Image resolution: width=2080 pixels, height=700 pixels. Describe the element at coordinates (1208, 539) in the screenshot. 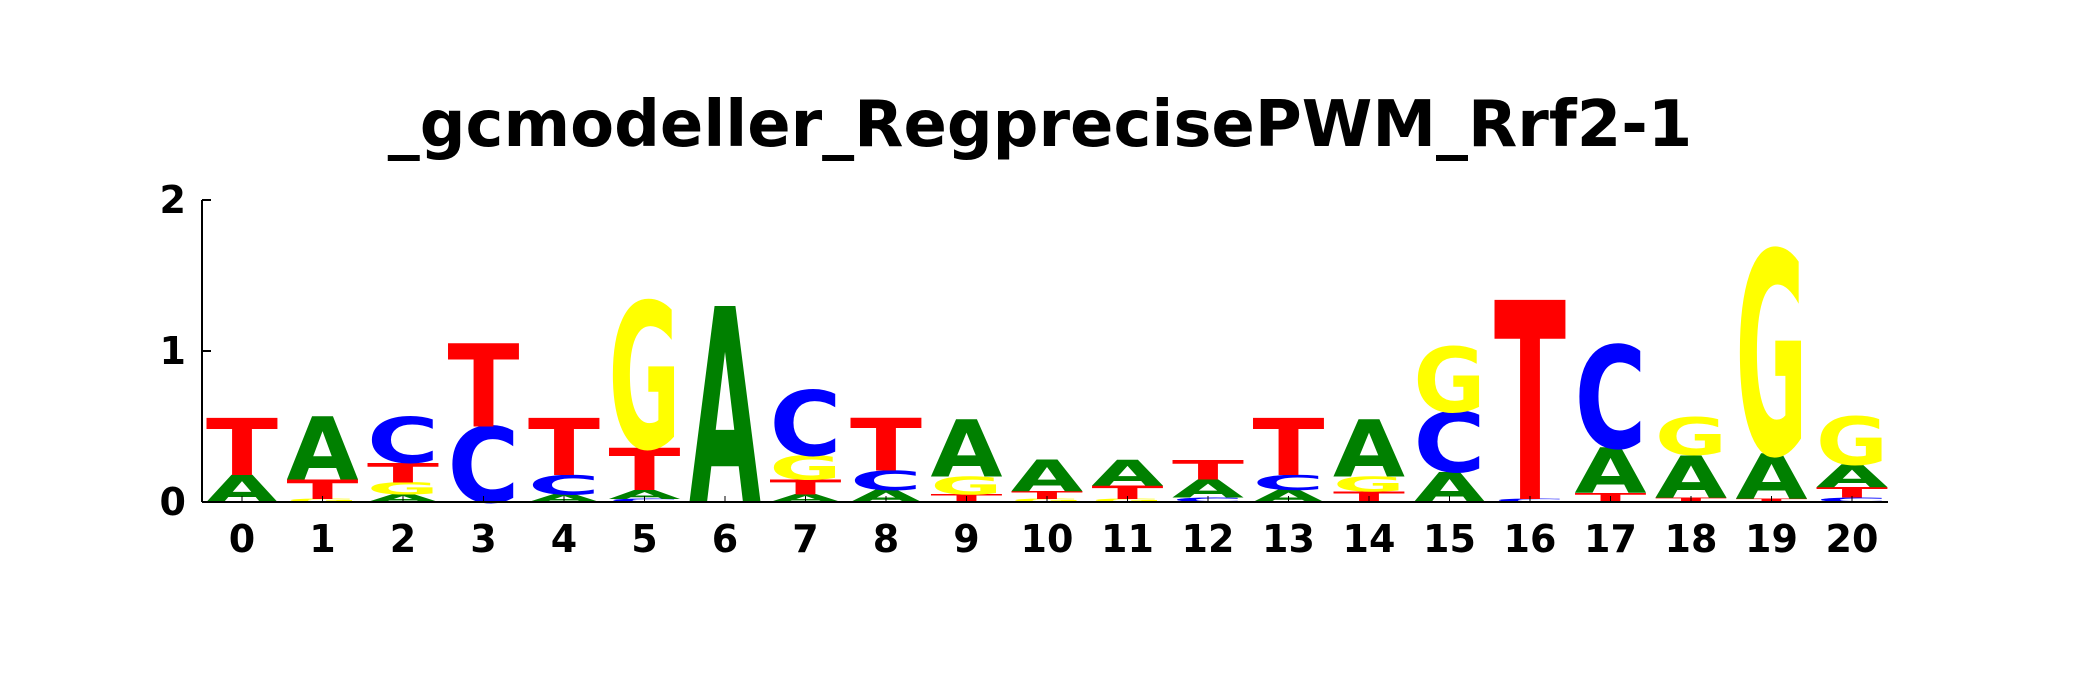

I see `x-tick-label: 12` at that location.